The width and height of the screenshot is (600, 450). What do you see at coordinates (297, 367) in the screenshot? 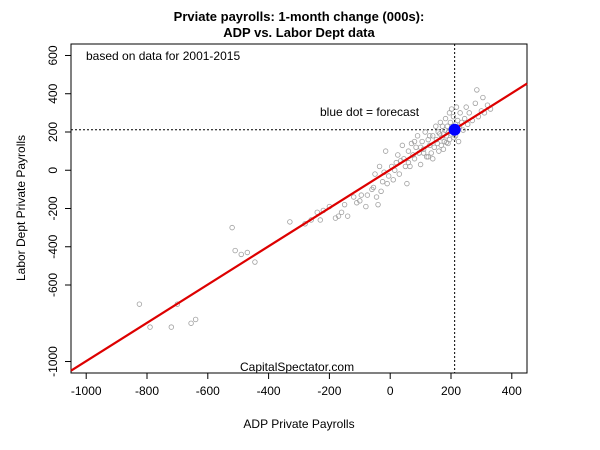
I see `source-annotation: CapitalSpectator.com` at bounding box center [297, 367].